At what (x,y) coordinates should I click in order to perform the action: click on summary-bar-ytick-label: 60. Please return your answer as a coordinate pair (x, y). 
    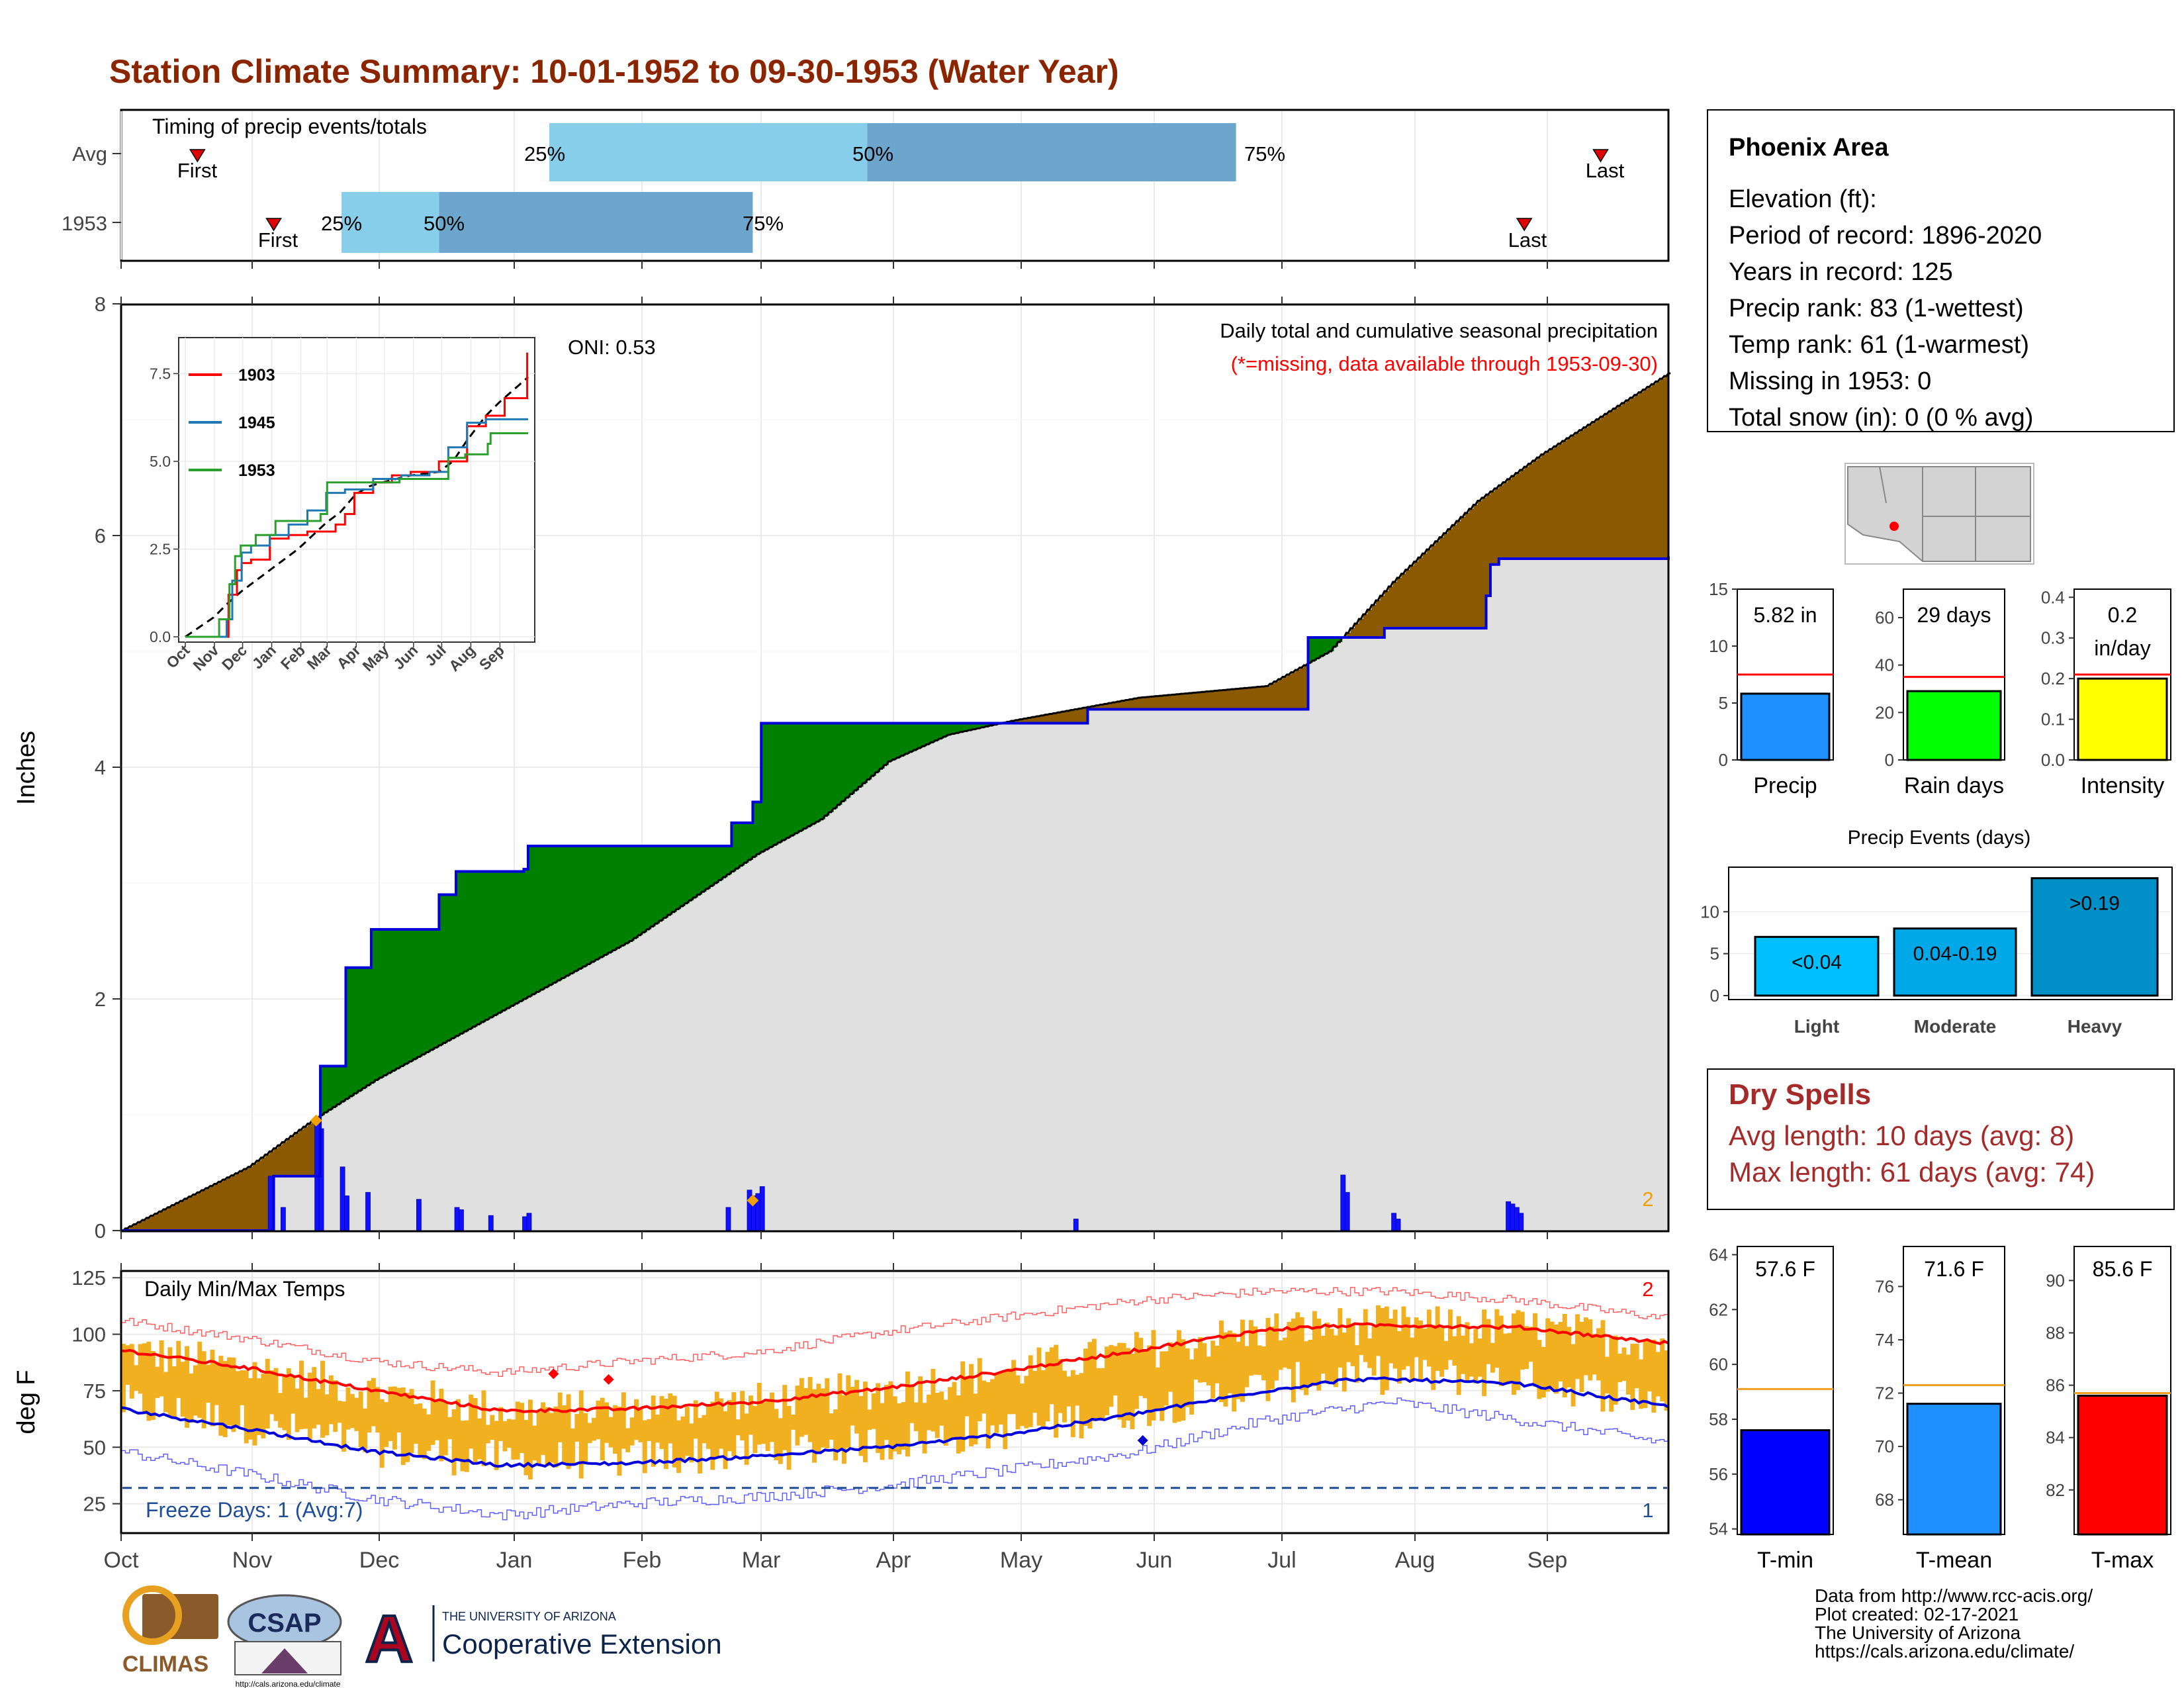
    Looking at the image, I should click on (1885, 618).